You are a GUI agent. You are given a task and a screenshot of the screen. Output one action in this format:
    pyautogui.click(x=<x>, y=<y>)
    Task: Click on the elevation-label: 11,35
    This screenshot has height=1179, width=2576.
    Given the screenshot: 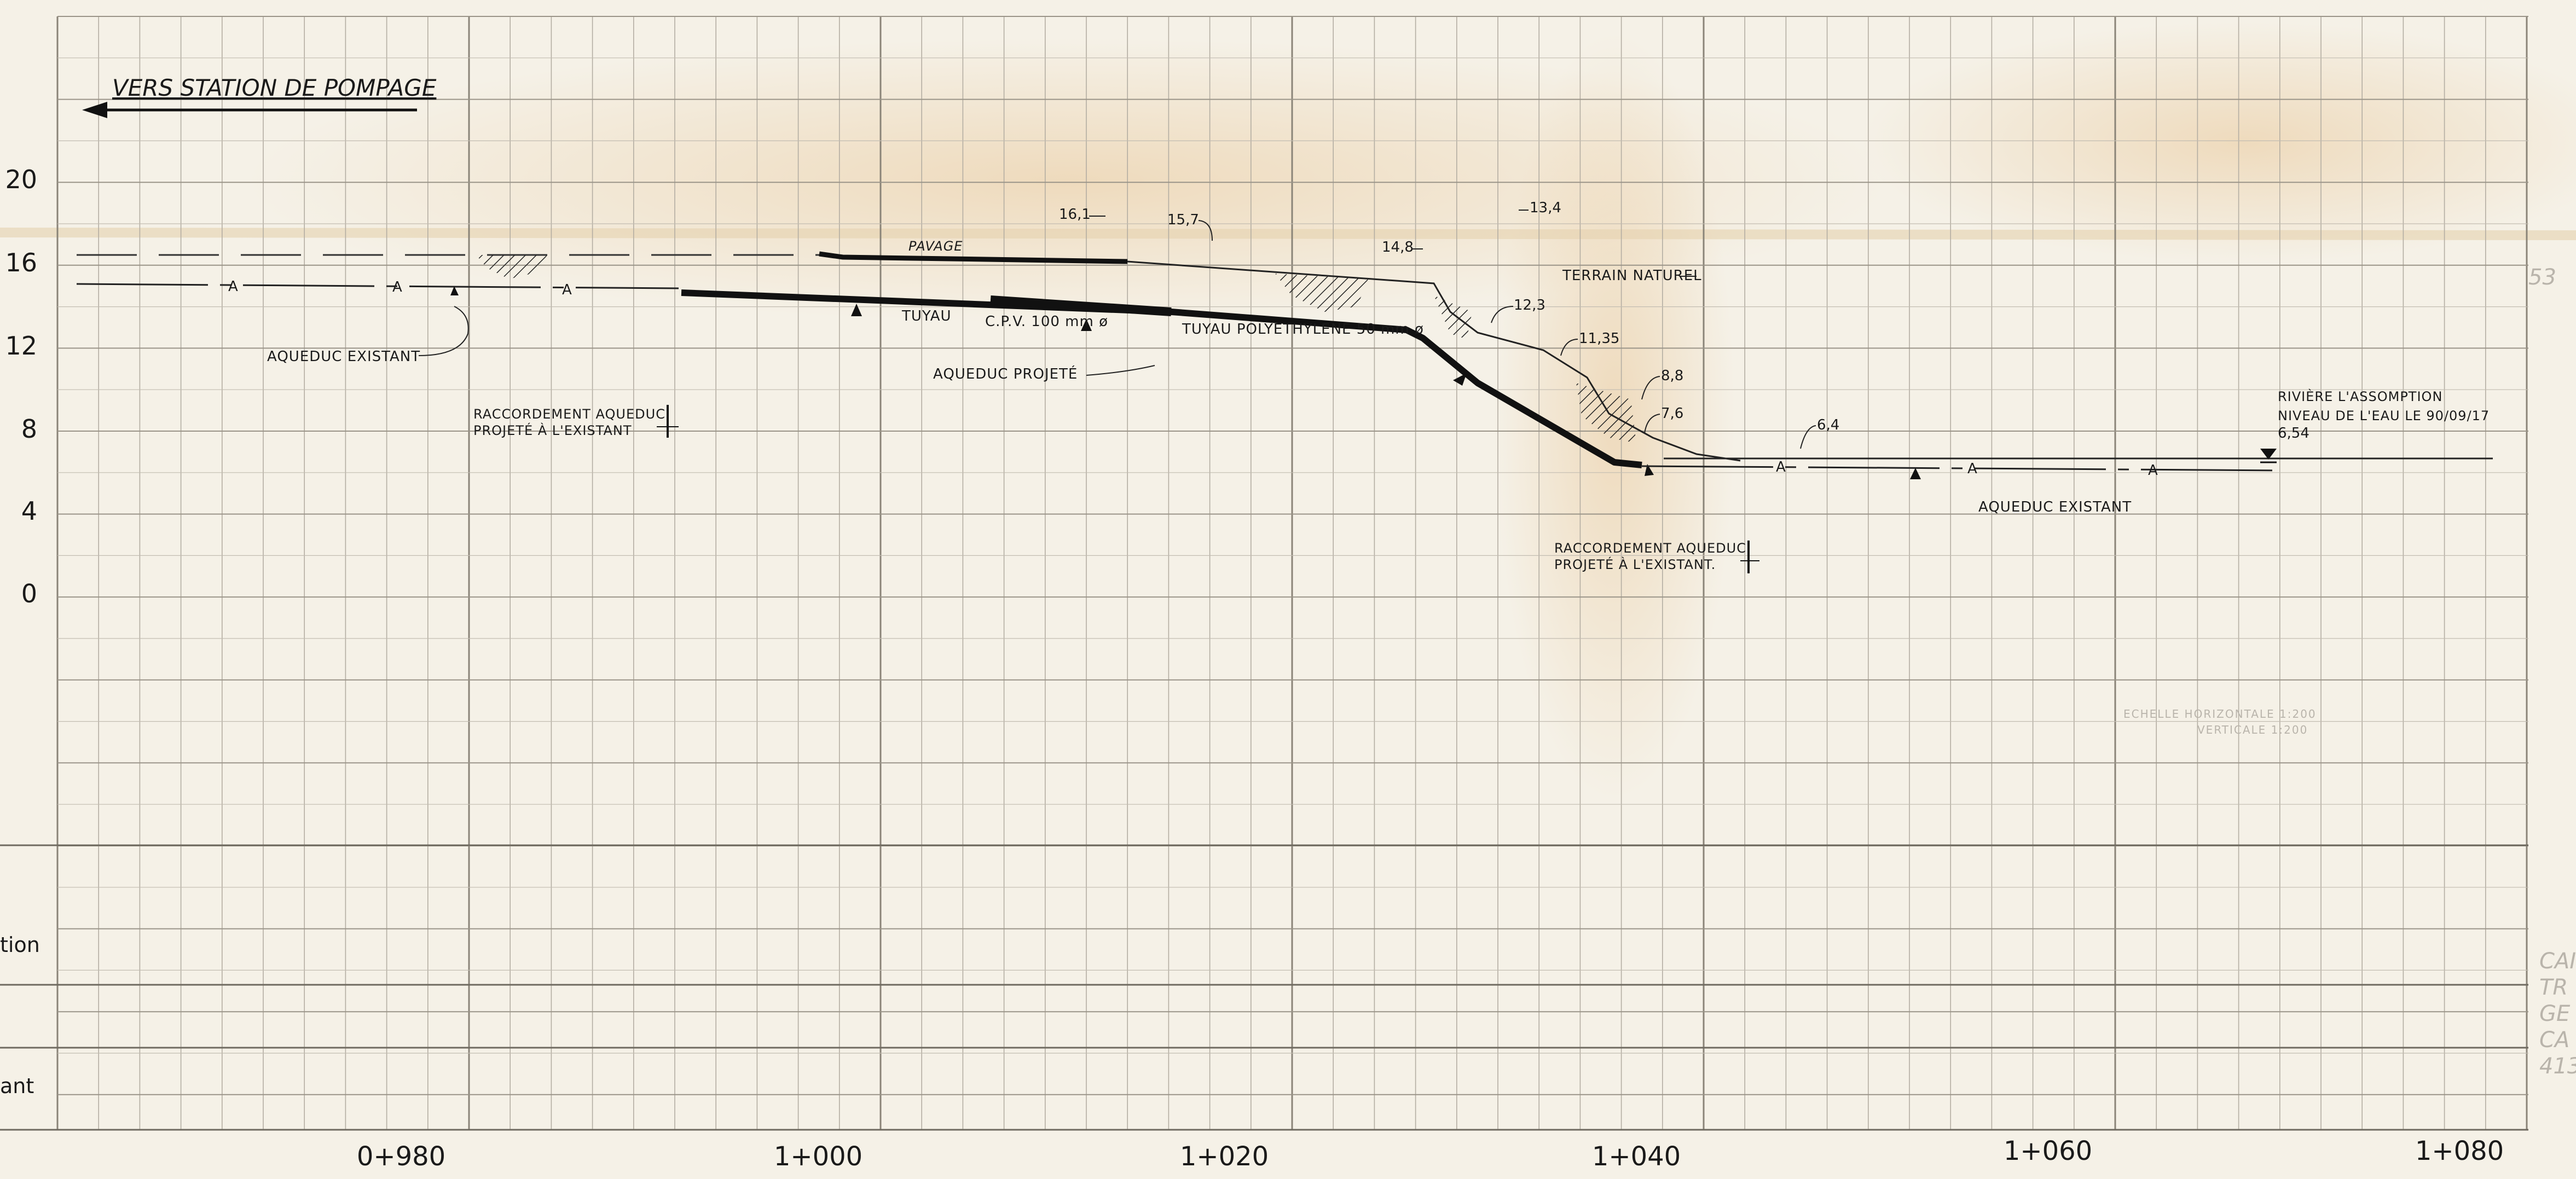 What is the action you would take?
    pyautogui.click(x=1599, y=339)
    